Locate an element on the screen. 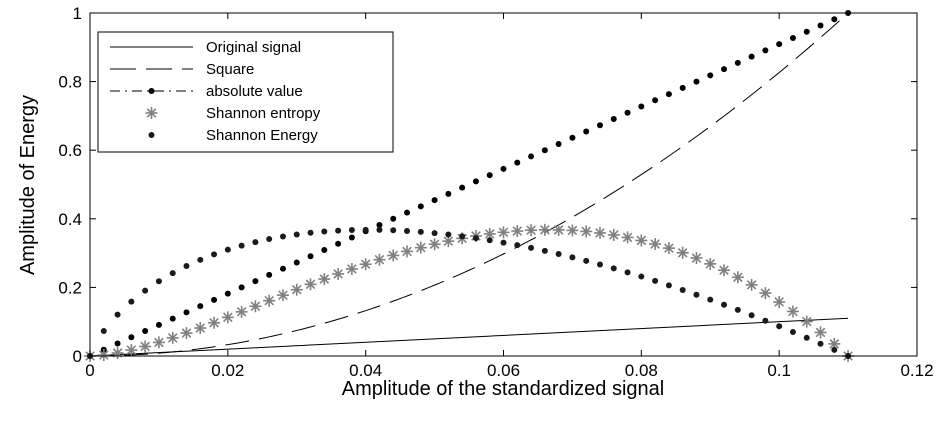 The image size is (947, 421). x-tick-label: 0.02 is located at coordinates (227, 370).